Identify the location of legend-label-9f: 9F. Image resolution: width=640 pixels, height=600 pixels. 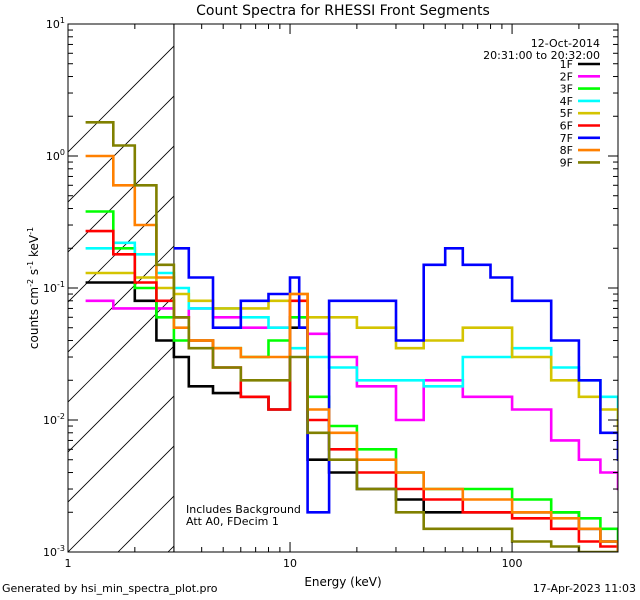
(566, 162).